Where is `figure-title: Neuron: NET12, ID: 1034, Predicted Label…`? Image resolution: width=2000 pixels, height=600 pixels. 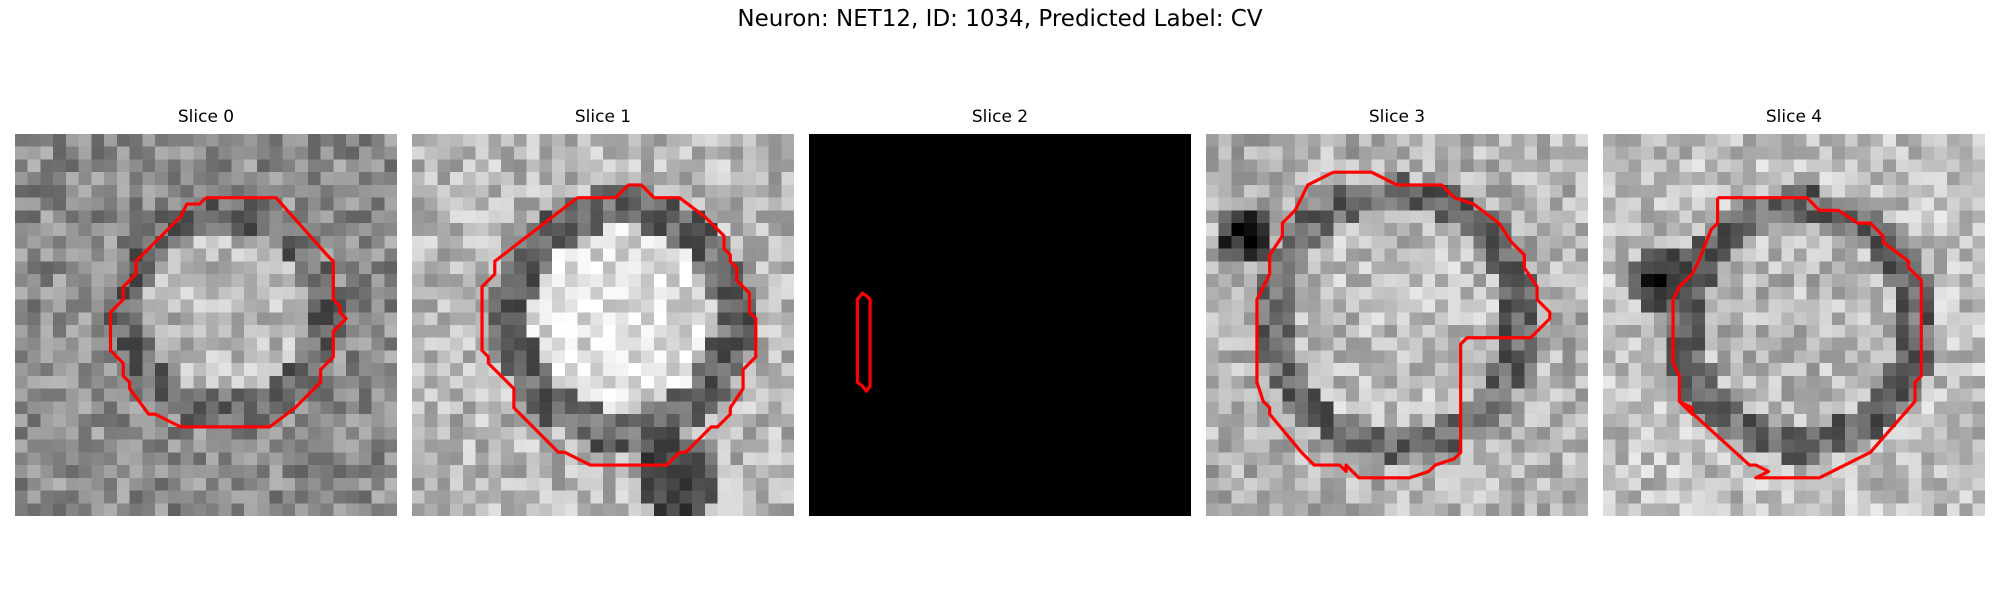 figure-title: Neuron: NET12, ID: 1034, Predicted Label… is located at coordinates (1000, 19).